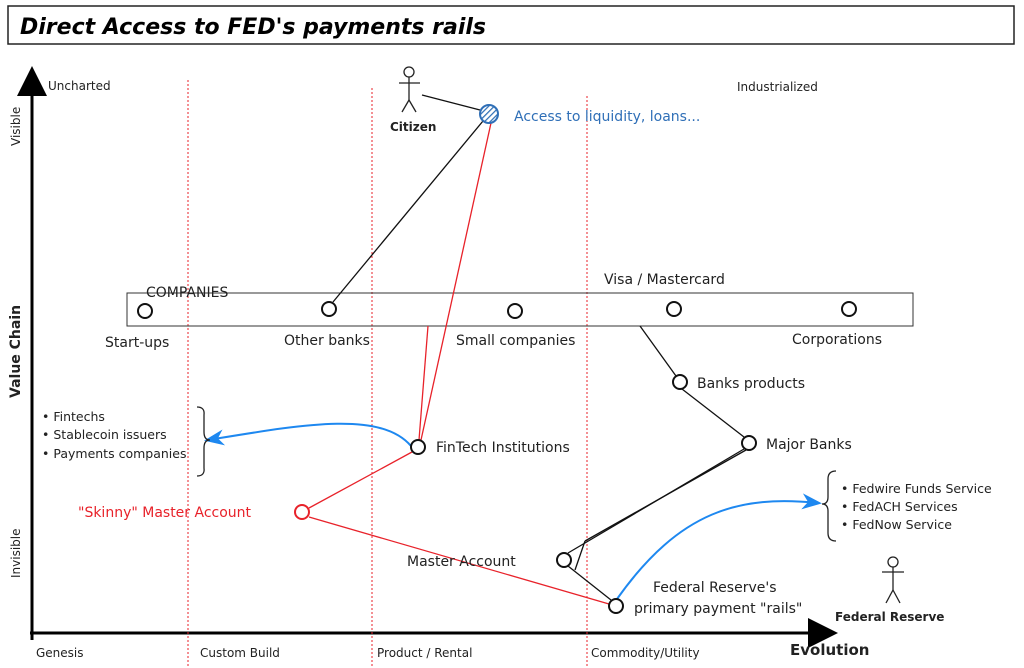  What do you see at coordinates (916, 488) in the screenshot?
I see `list-item: • Fedwire Funds Service` at bounding box center [916, 488].